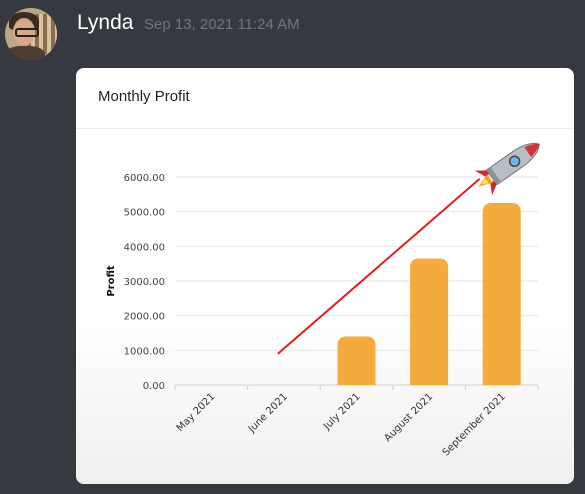 Image resolution: width=585 pixels, height=494 pixels. I want to click on y-tick-label: 6000.00, so click(144, 178).